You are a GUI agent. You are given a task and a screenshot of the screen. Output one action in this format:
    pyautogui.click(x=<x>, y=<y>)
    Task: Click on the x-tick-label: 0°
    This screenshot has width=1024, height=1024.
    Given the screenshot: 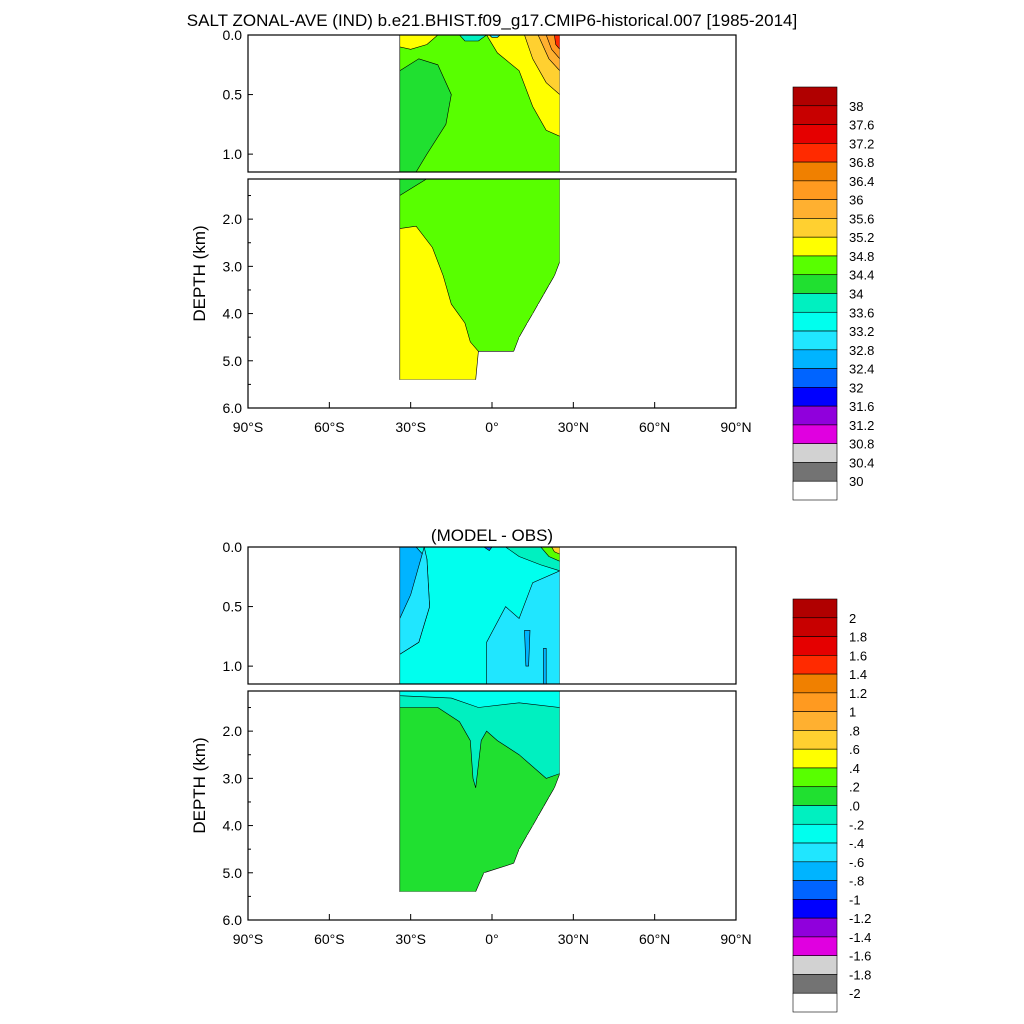 What is the action you would take?
    pyautogui.click(x=491, y=939)
    